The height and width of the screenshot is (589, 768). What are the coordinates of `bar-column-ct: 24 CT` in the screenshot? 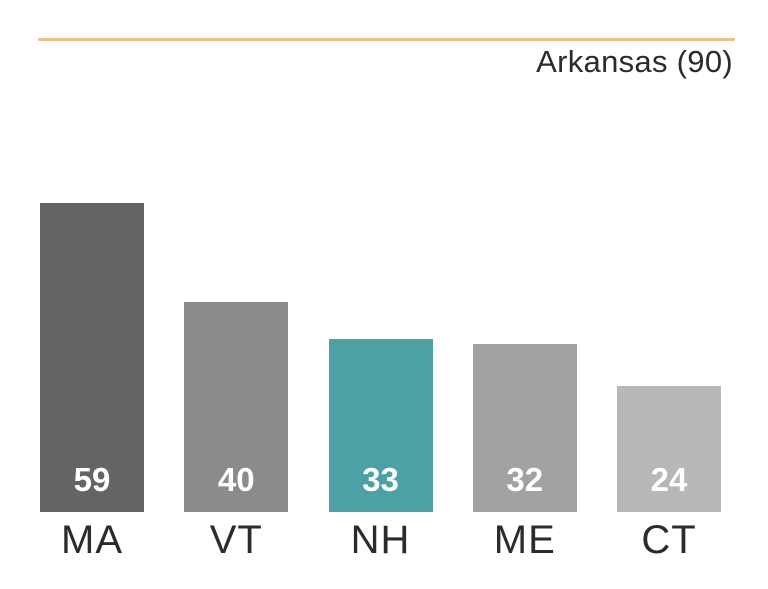 It's located at (669, 473).